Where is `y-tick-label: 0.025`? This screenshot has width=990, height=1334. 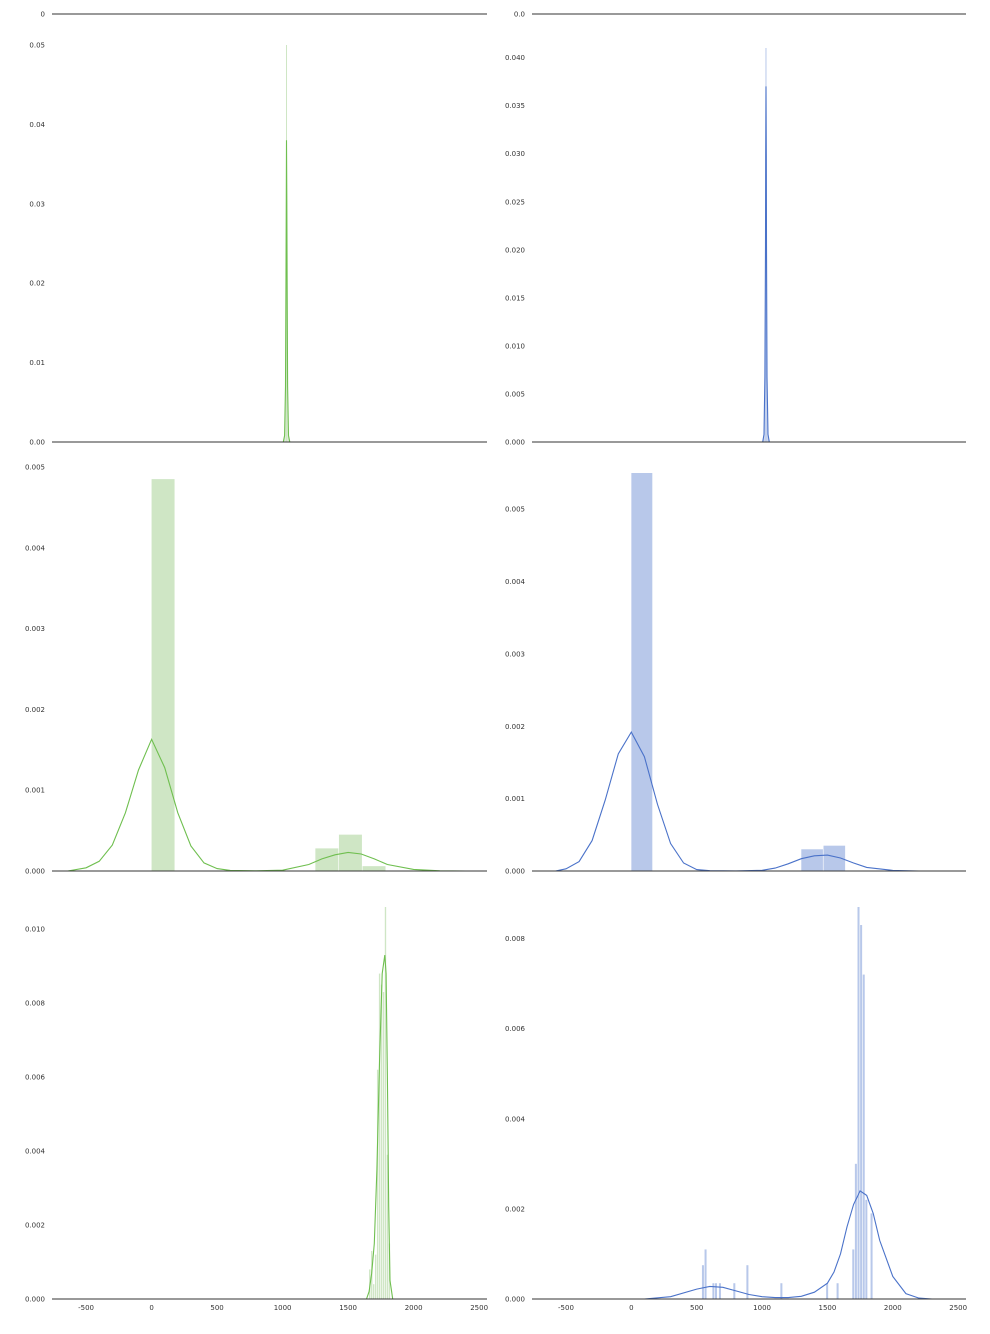 y-tick-label: 0.025 is located at coordinates (515, 202).